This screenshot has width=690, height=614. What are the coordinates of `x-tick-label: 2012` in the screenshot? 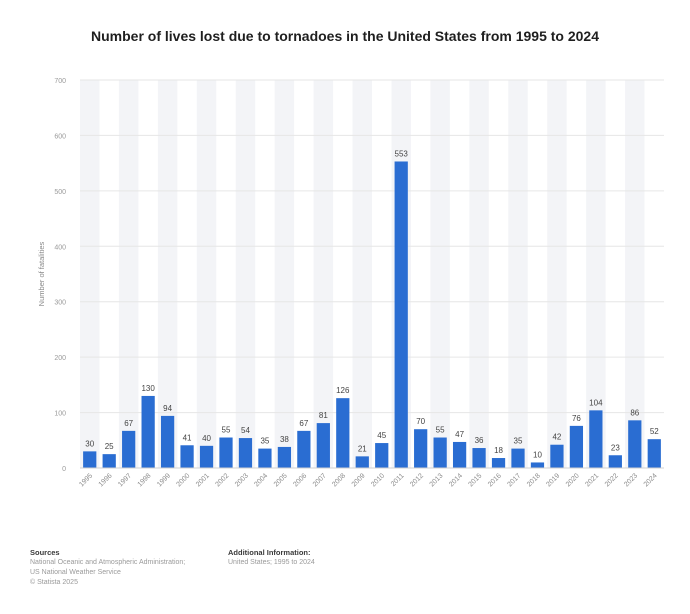 It's located at (417, 480).